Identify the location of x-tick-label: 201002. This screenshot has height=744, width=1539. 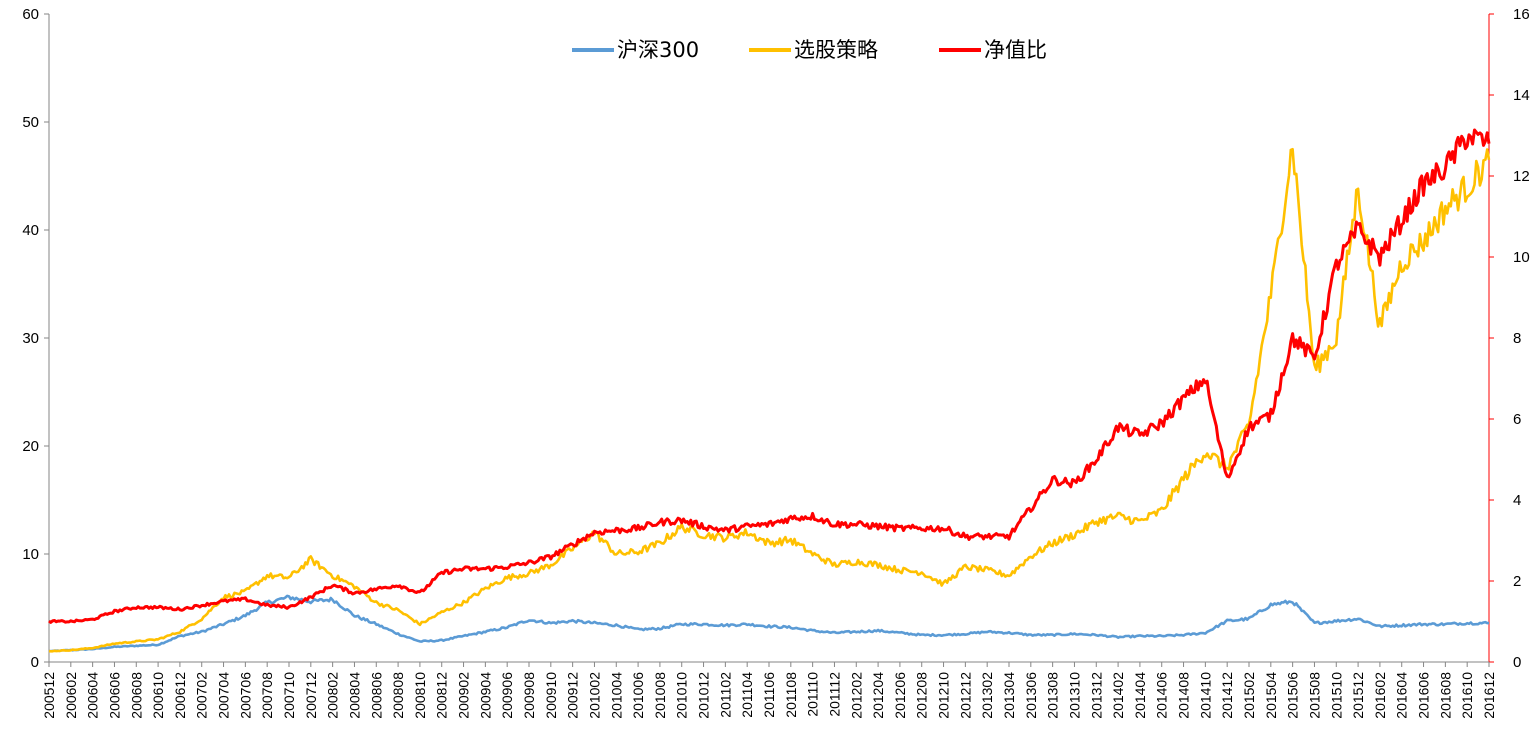
(594, 695).